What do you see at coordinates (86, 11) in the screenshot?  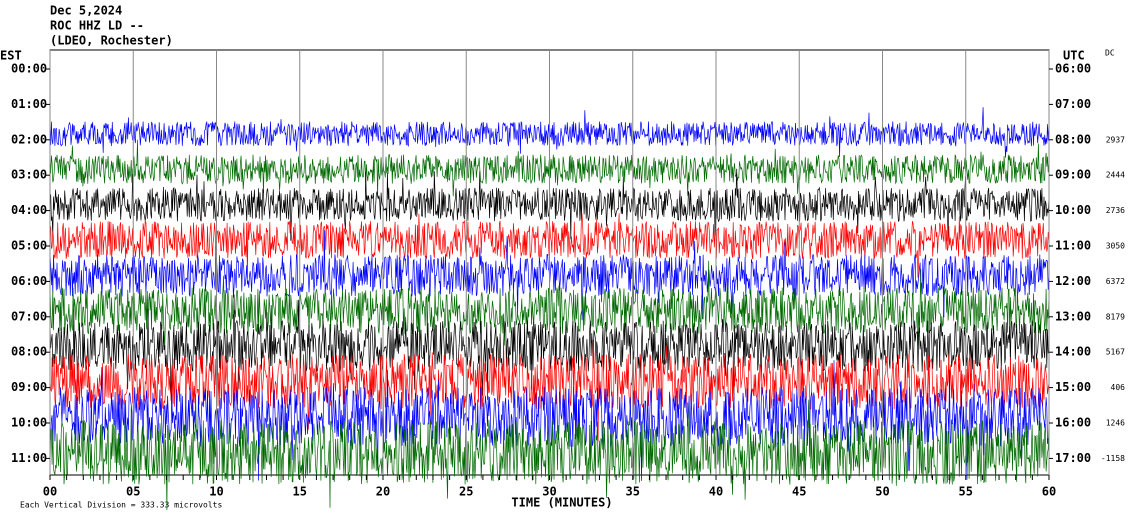 I see `date: Dec 5,2024` at bounding box center [86, 11].